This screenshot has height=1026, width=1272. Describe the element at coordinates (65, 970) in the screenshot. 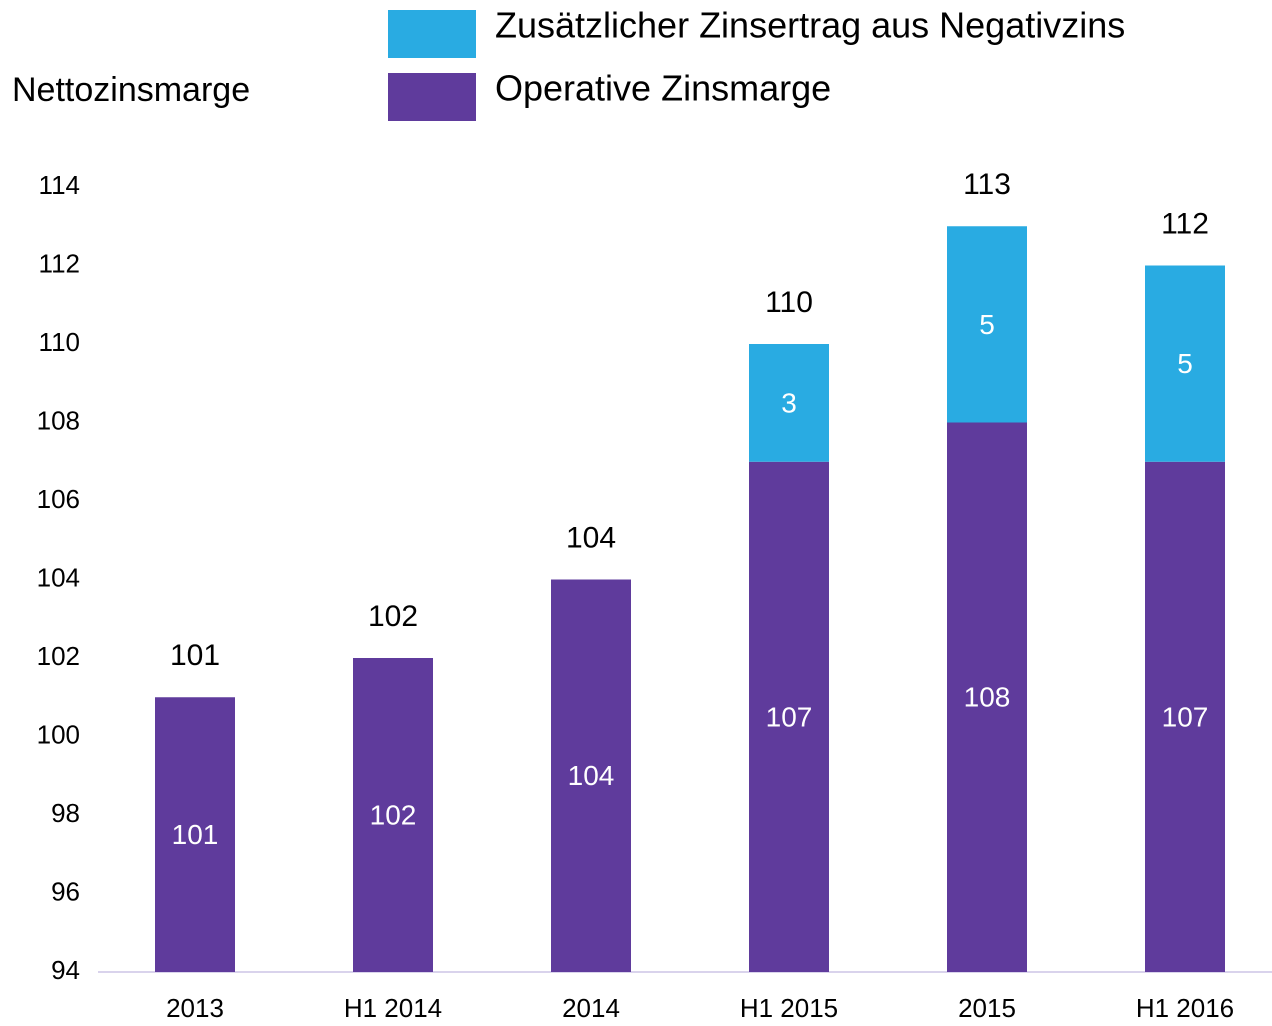

I see `y-tick-label: 94` at that location.